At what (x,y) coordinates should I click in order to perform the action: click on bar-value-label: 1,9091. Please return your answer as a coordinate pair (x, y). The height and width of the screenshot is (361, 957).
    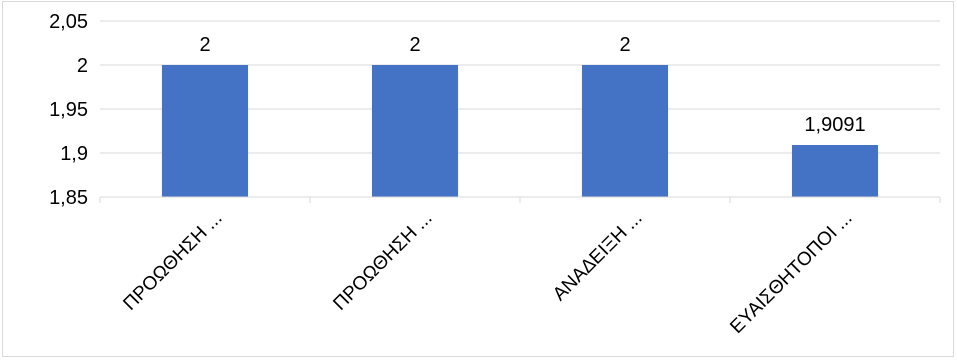
    Looking at the image, I should click on (834, 125).